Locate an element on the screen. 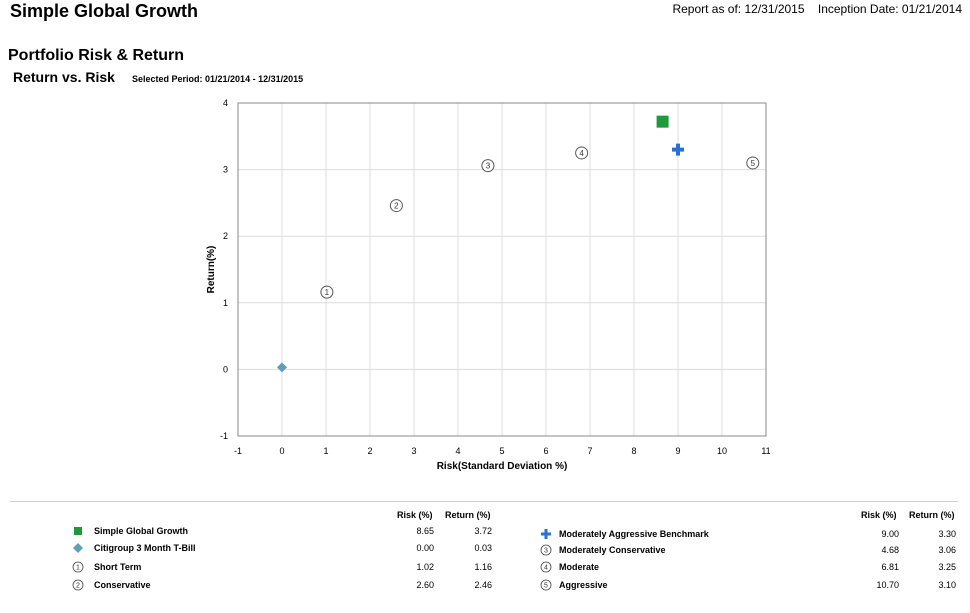 This screenshot has height=613, width=970. legend-row: 5 Aggressive 10.70 3.10 is located at coordinates (485, 586).